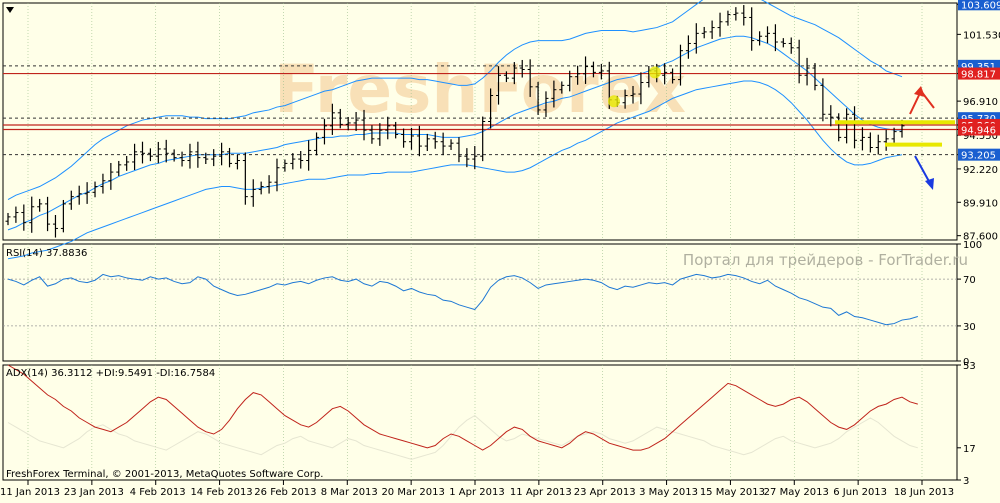 The image size is (1000, 503). Describe the element at coordinates (412, 492) in the screenshot. I see `x-tick-label: 20 Mar 2013` at that location.